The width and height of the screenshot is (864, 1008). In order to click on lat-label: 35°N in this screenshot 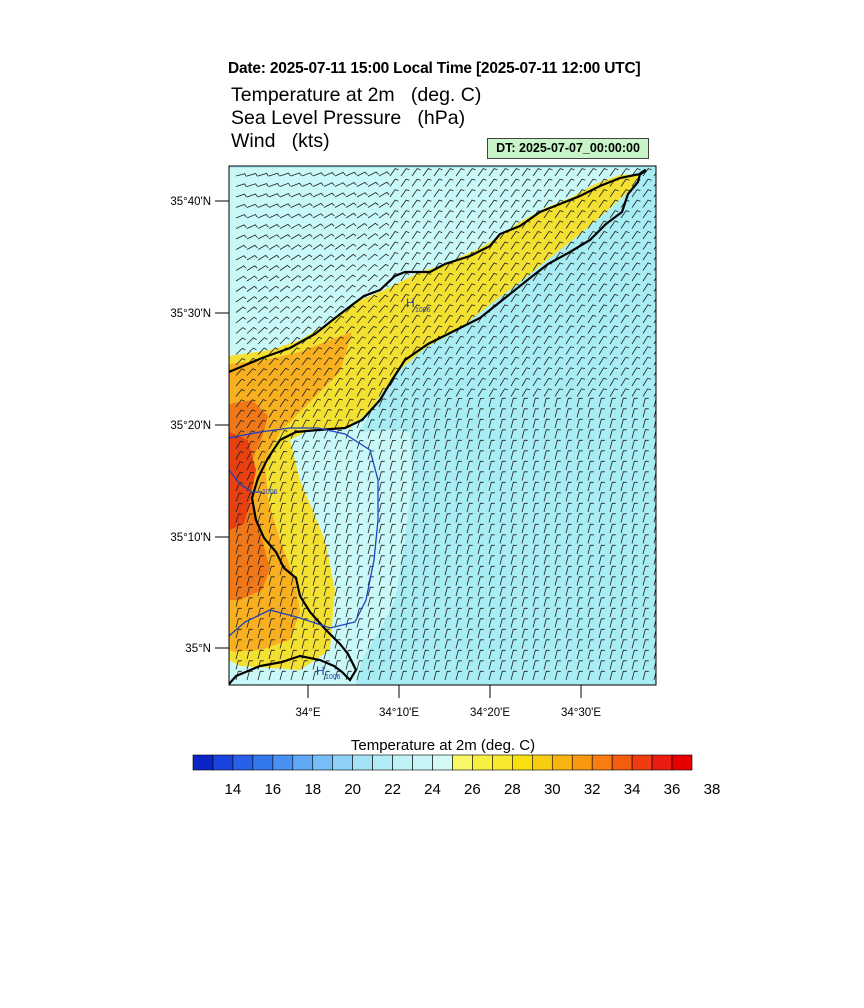, I will do `click(198, 649)`.